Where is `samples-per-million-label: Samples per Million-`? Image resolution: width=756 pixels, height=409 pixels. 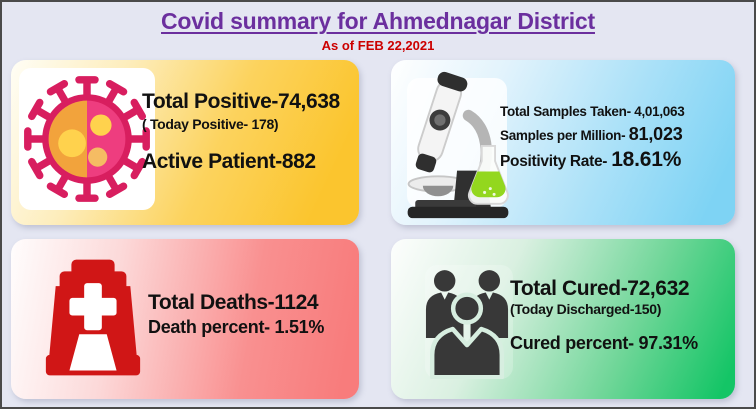 samples-per-million-label: Samples per Million- is located at coordinates (563, 135).